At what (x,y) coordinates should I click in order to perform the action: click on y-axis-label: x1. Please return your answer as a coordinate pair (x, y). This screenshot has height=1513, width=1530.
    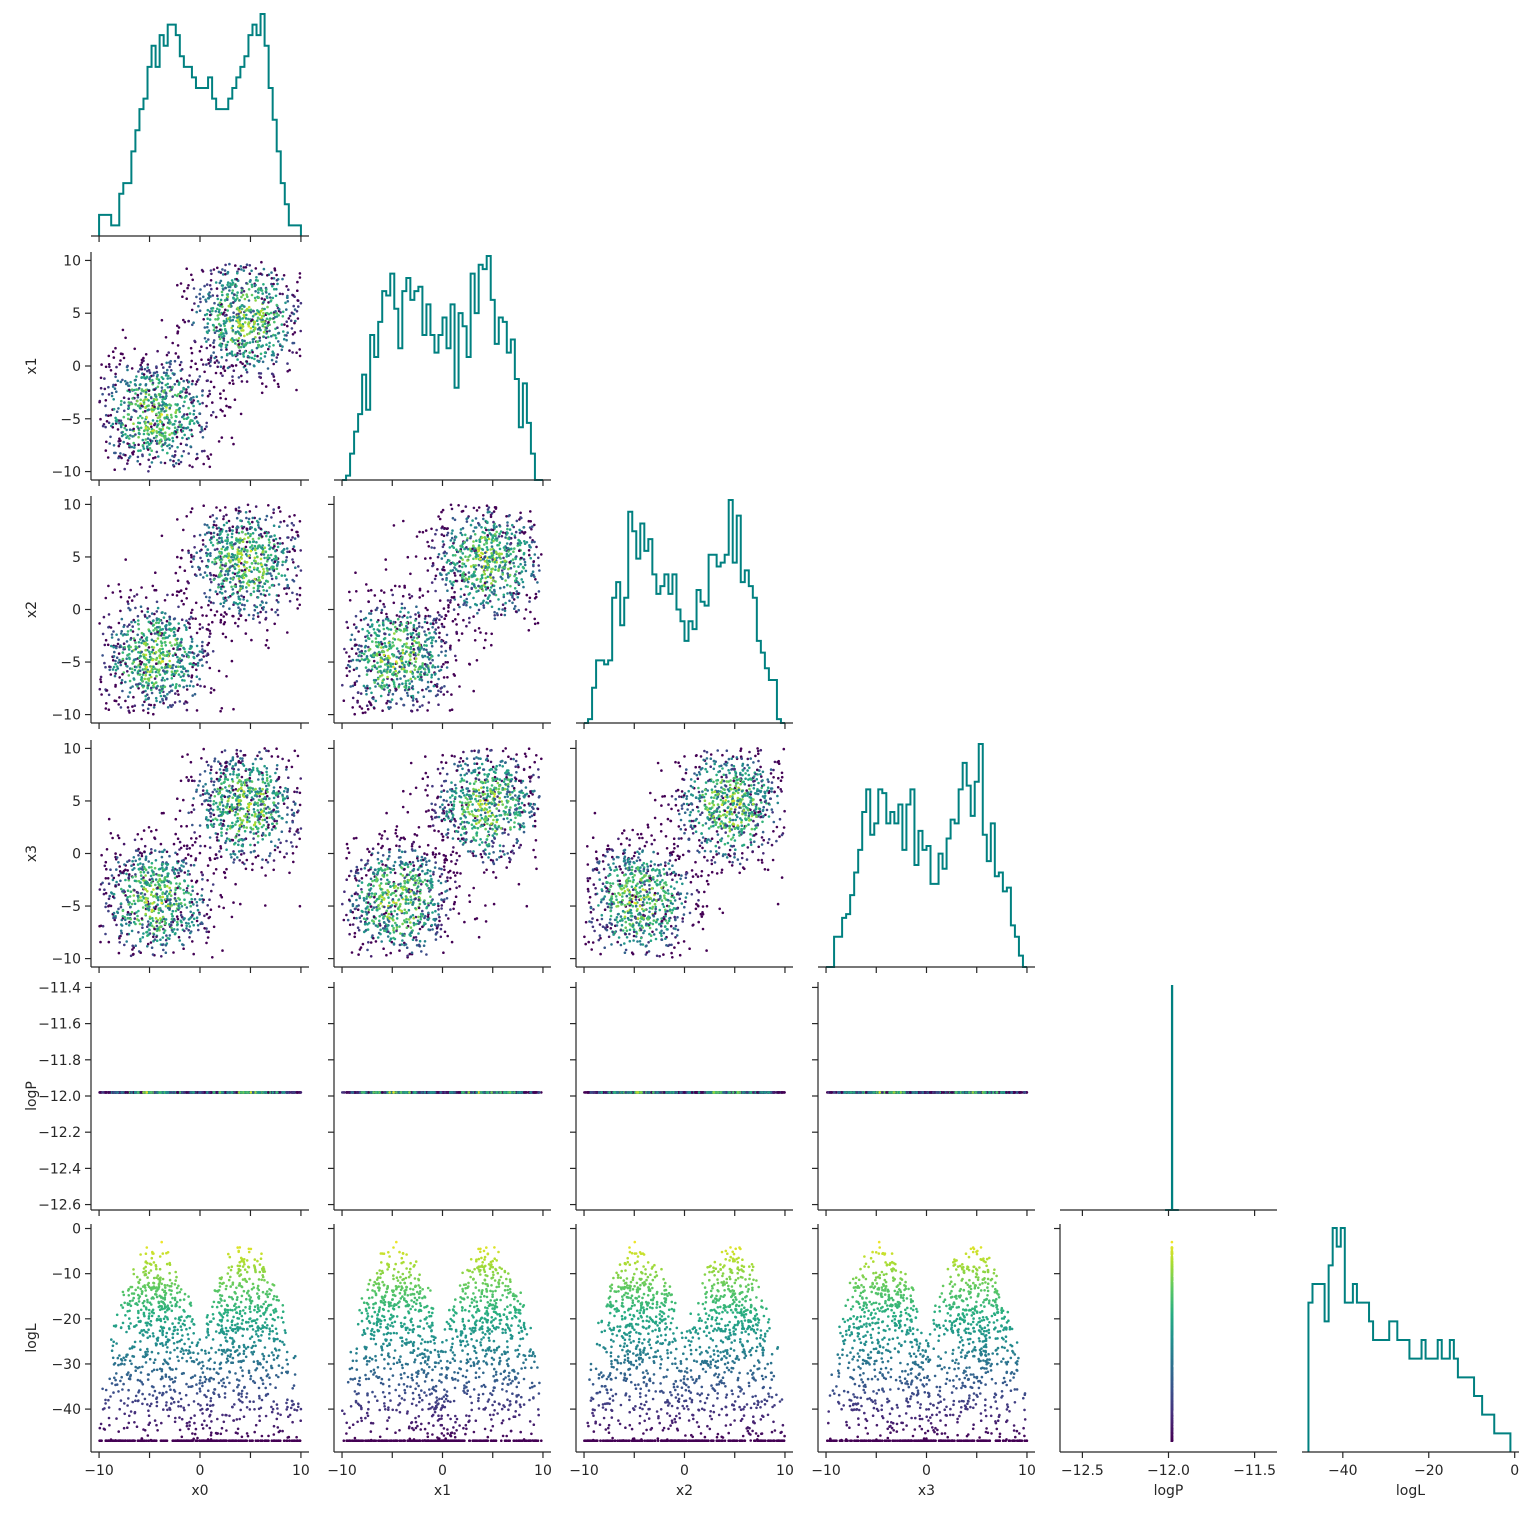
    Looking at the image, I should click on (32, 365).